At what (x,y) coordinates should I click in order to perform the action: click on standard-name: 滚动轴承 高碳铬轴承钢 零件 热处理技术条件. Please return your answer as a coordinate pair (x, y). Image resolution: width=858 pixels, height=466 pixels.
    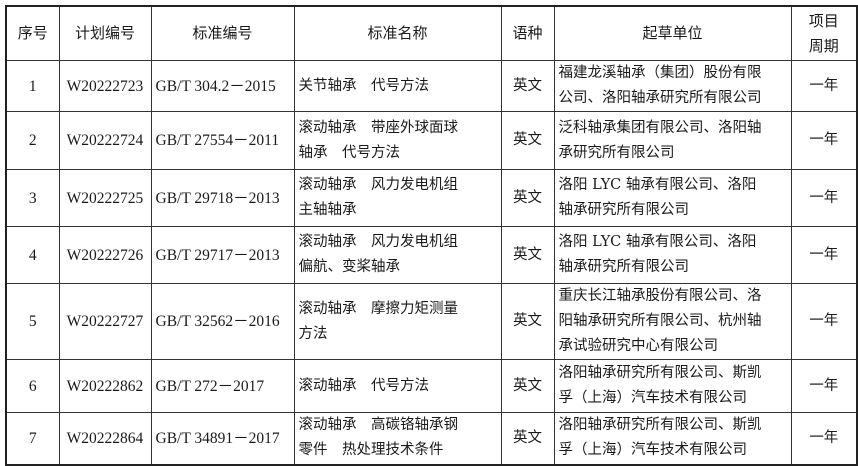
    Looking at the image, I should click on (397, 438).